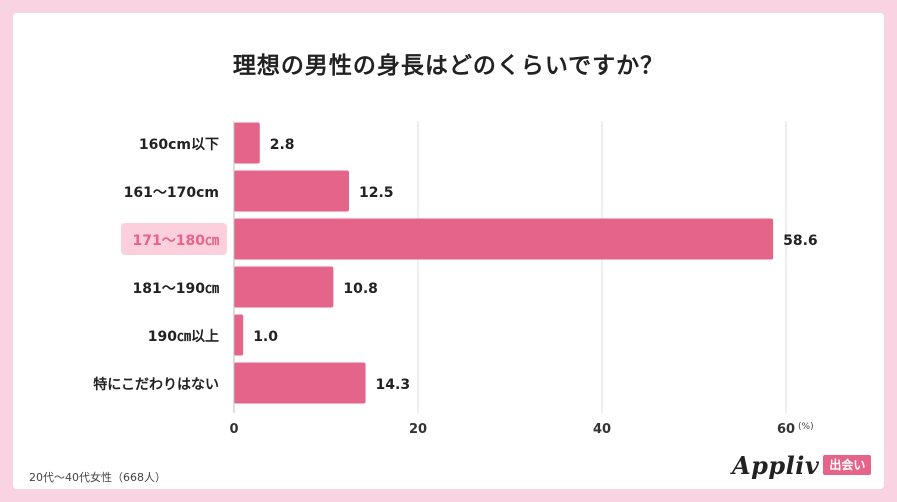 This screenshot has width=897, height=502. Describe the element at coordinates (156, 384) in the screenshot. I see `category-label: 特にこだわりはない` at that location.